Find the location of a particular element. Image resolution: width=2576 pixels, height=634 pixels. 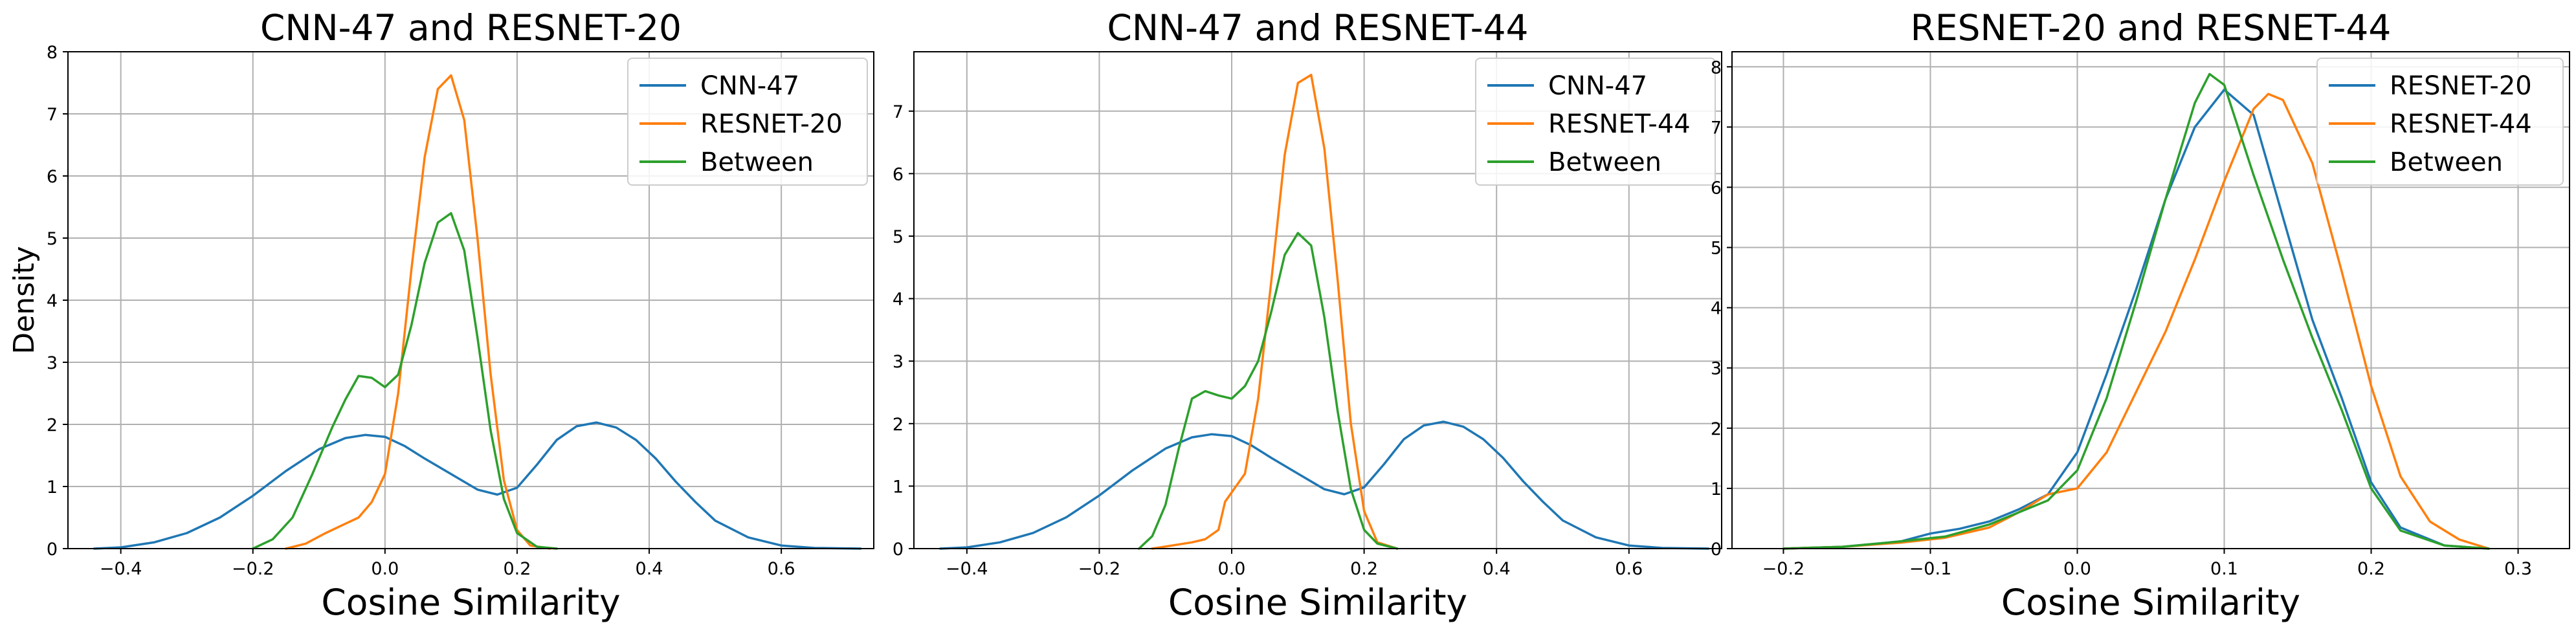

x-tick-label: 0.3 is located at coordinates (2518, 569).